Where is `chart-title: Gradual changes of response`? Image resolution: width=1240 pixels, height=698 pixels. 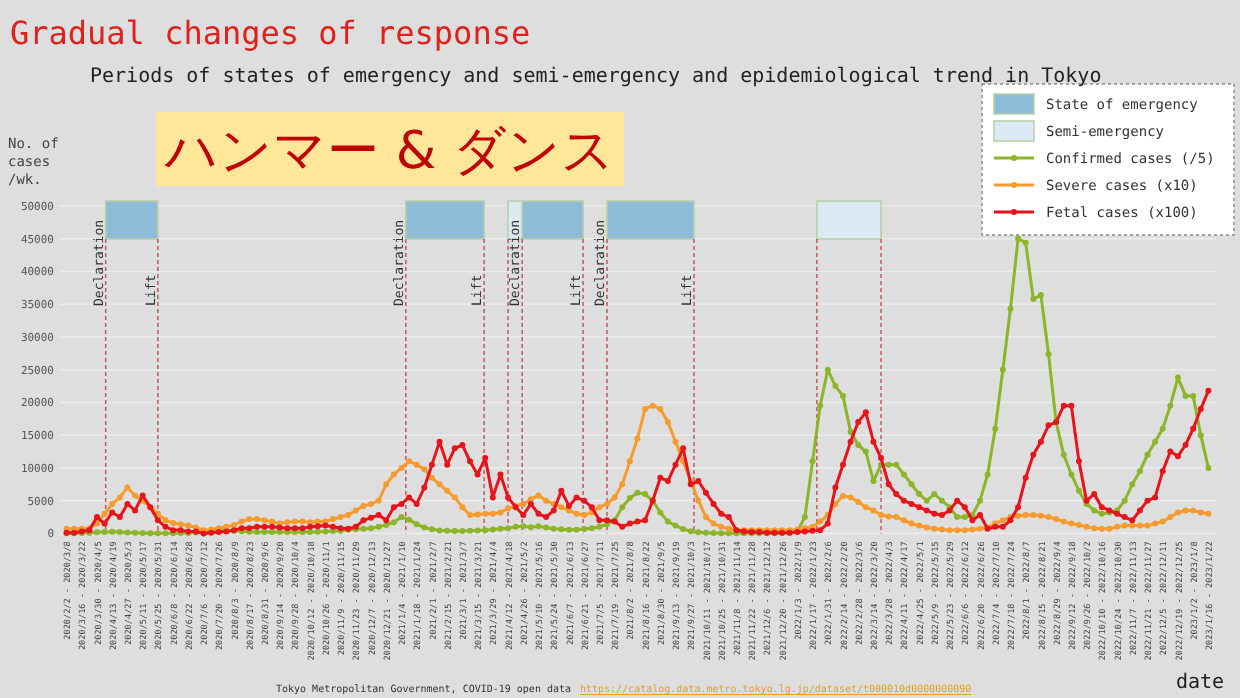 chart-title: Gradual changes of response is located at coordinates (270, 33).